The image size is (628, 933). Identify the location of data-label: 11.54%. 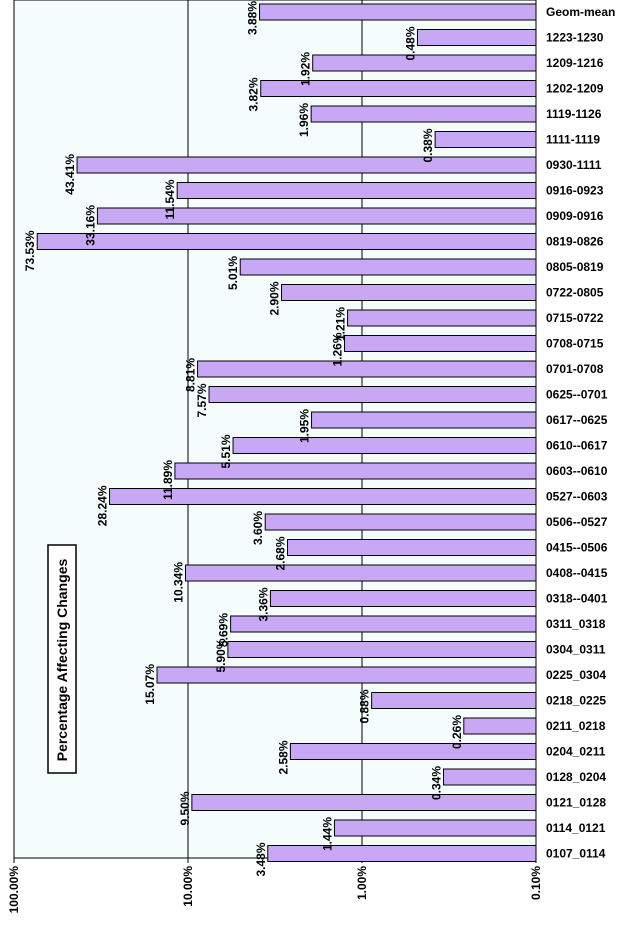
(170, 199).